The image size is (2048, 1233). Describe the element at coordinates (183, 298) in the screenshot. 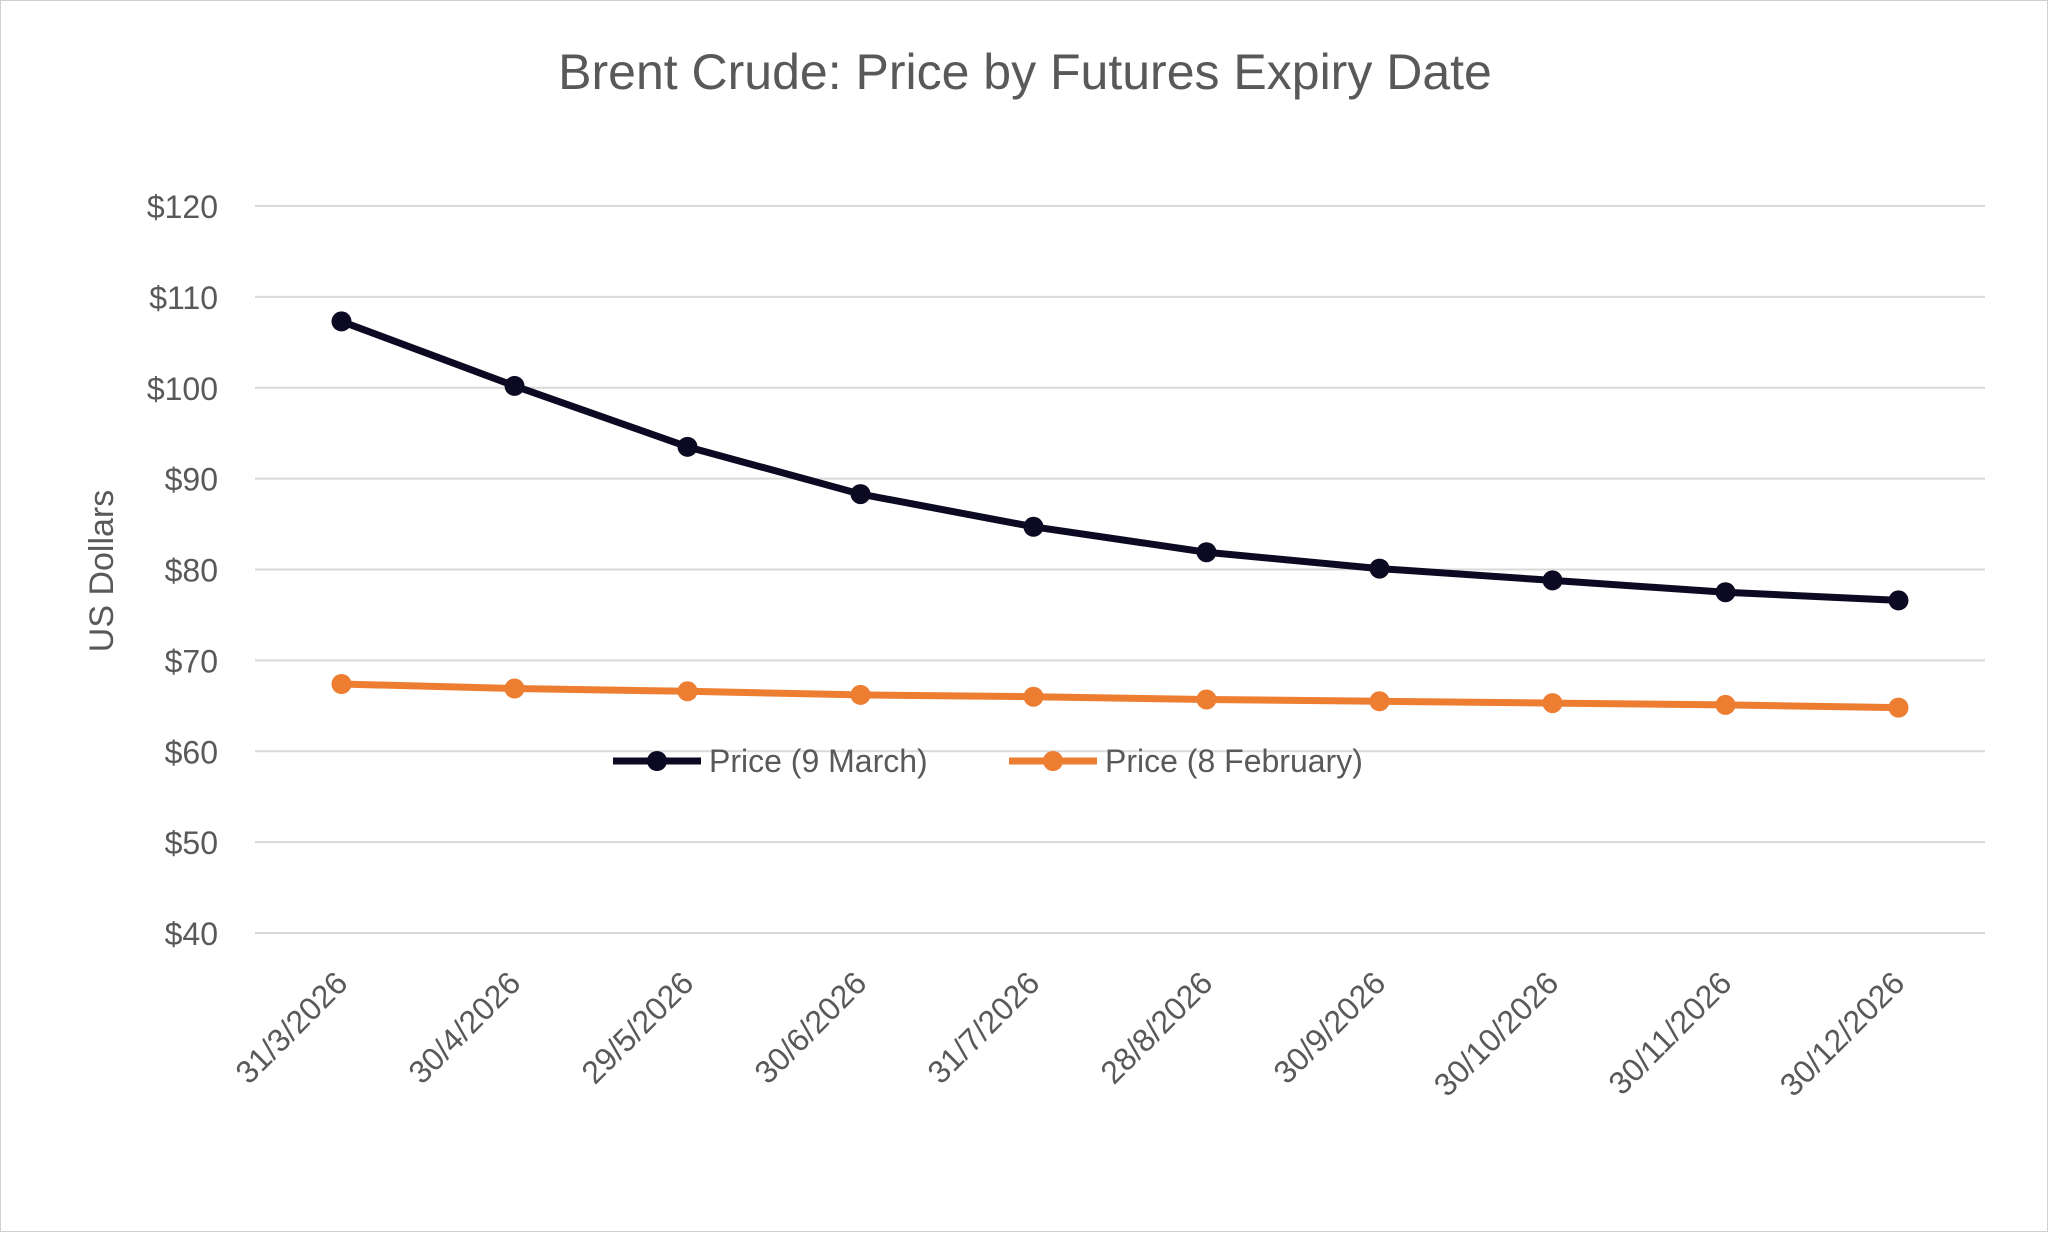

I see `y-tick-label: $110` at that location.